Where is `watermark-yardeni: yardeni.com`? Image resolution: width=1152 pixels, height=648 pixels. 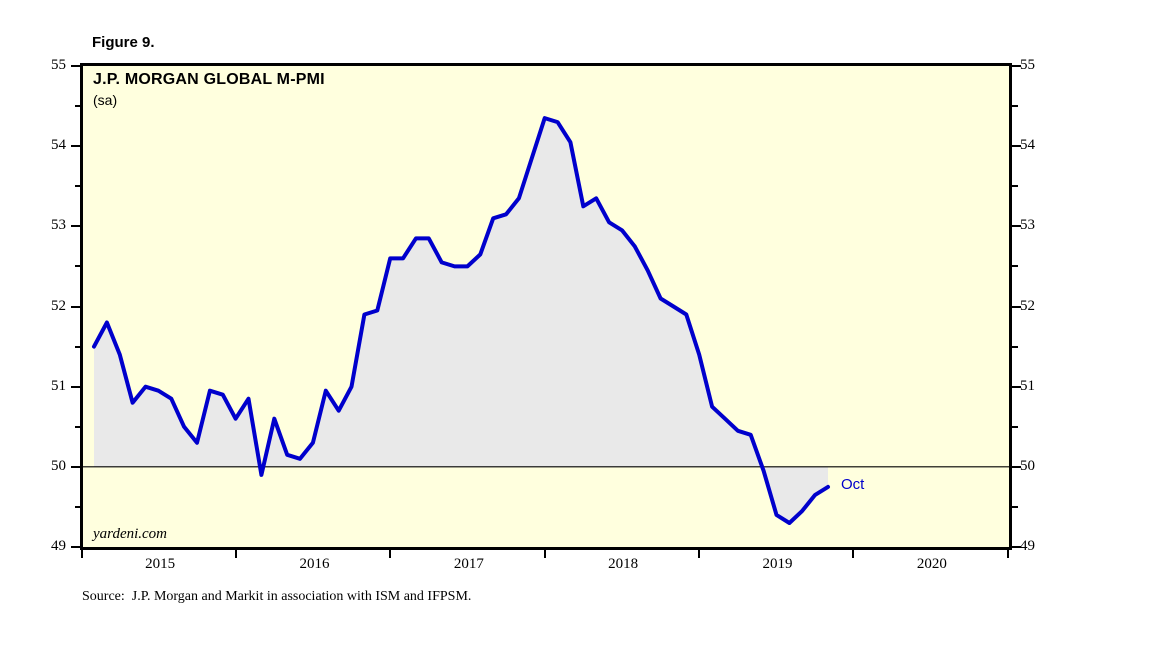
watermark-yardeni: yardeni.com is located at coordinates (130, 534).